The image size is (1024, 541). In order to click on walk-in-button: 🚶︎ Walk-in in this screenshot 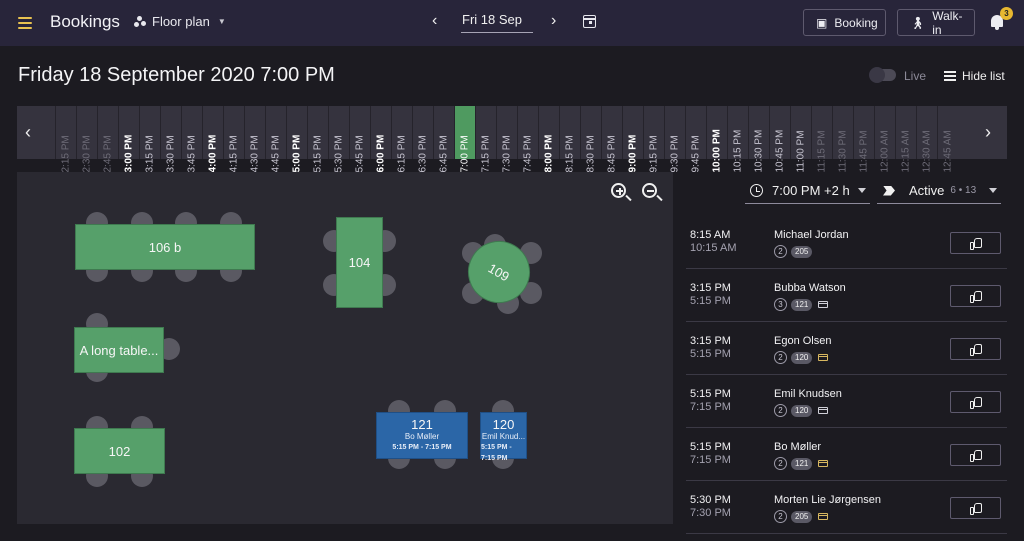, I will do `click(936, 23)`.